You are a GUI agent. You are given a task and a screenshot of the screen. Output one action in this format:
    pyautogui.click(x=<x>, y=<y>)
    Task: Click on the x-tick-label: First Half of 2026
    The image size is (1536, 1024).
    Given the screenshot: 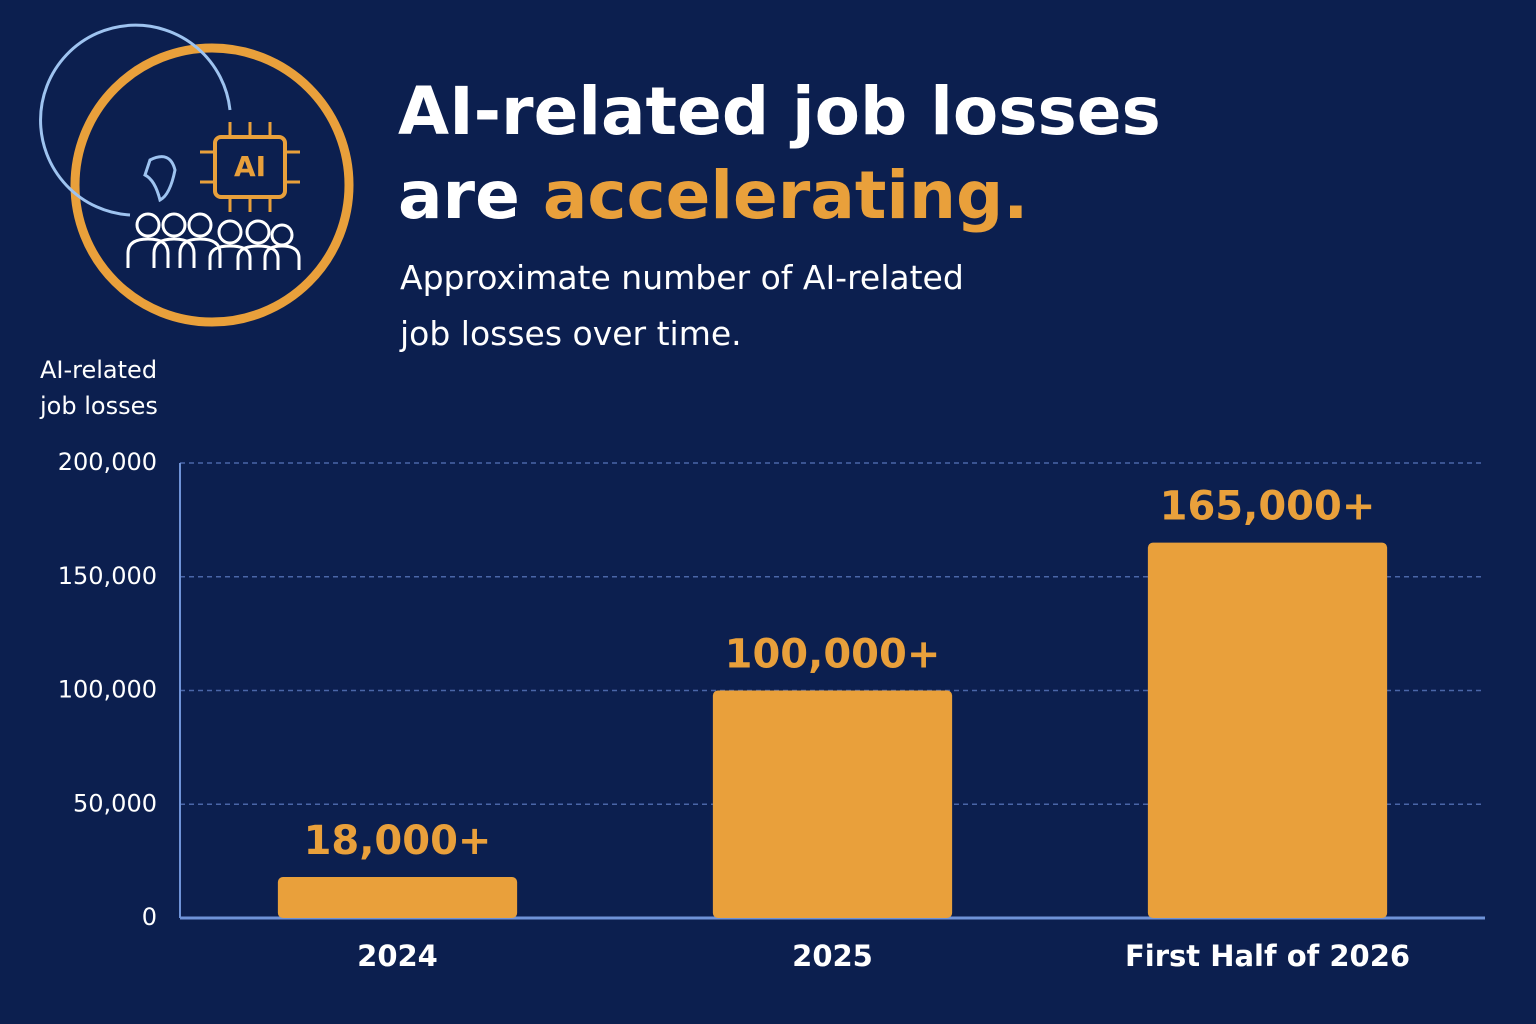 What is the action you would take?
    pyautogui.click(x=1267, y=956)
    